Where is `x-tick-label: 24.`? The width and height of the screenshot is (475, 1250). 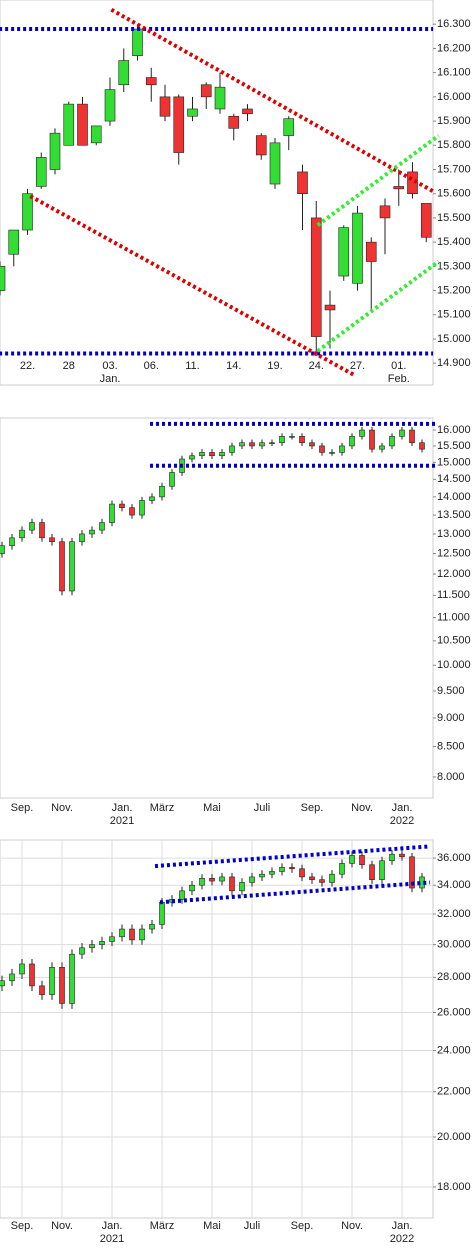 x-tick-label: 24. is located at coordinates (316, 366).